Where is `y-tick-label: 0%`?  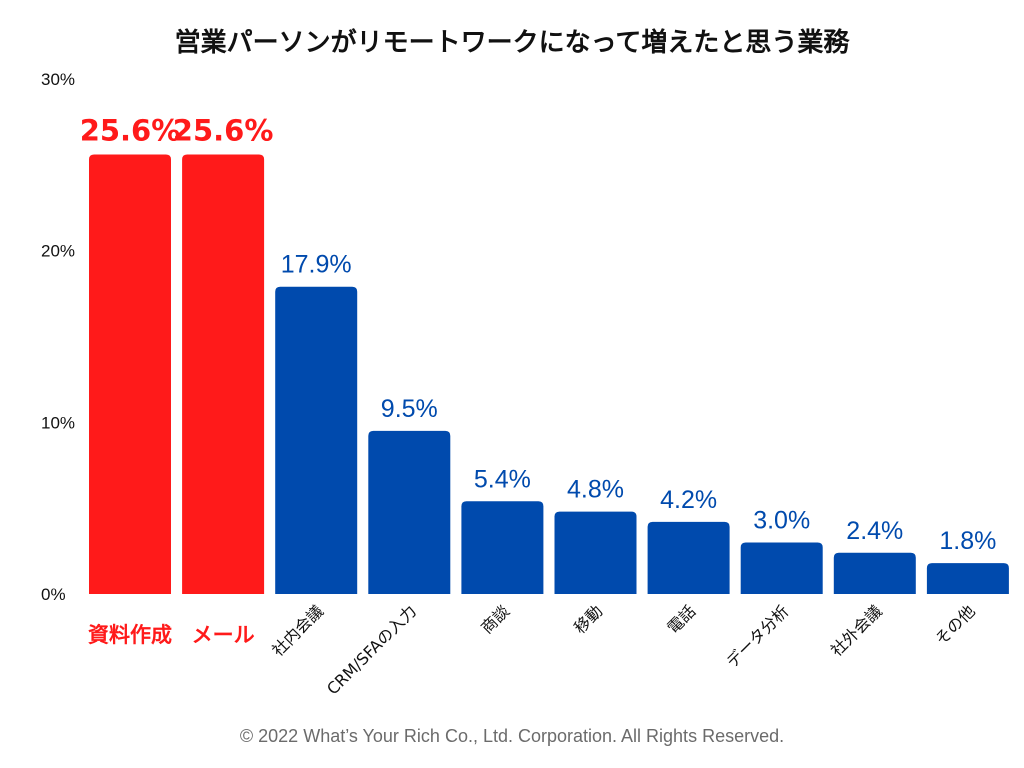 y-tick-label: 0% is located at coordinates (53, 594).